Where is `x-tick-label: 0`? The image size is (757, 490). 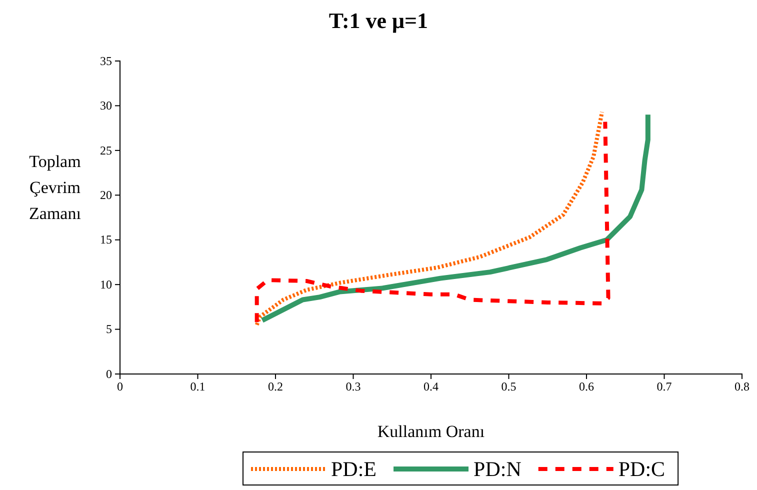
x-tick-label: 0 is located at coordinates (120, 387).